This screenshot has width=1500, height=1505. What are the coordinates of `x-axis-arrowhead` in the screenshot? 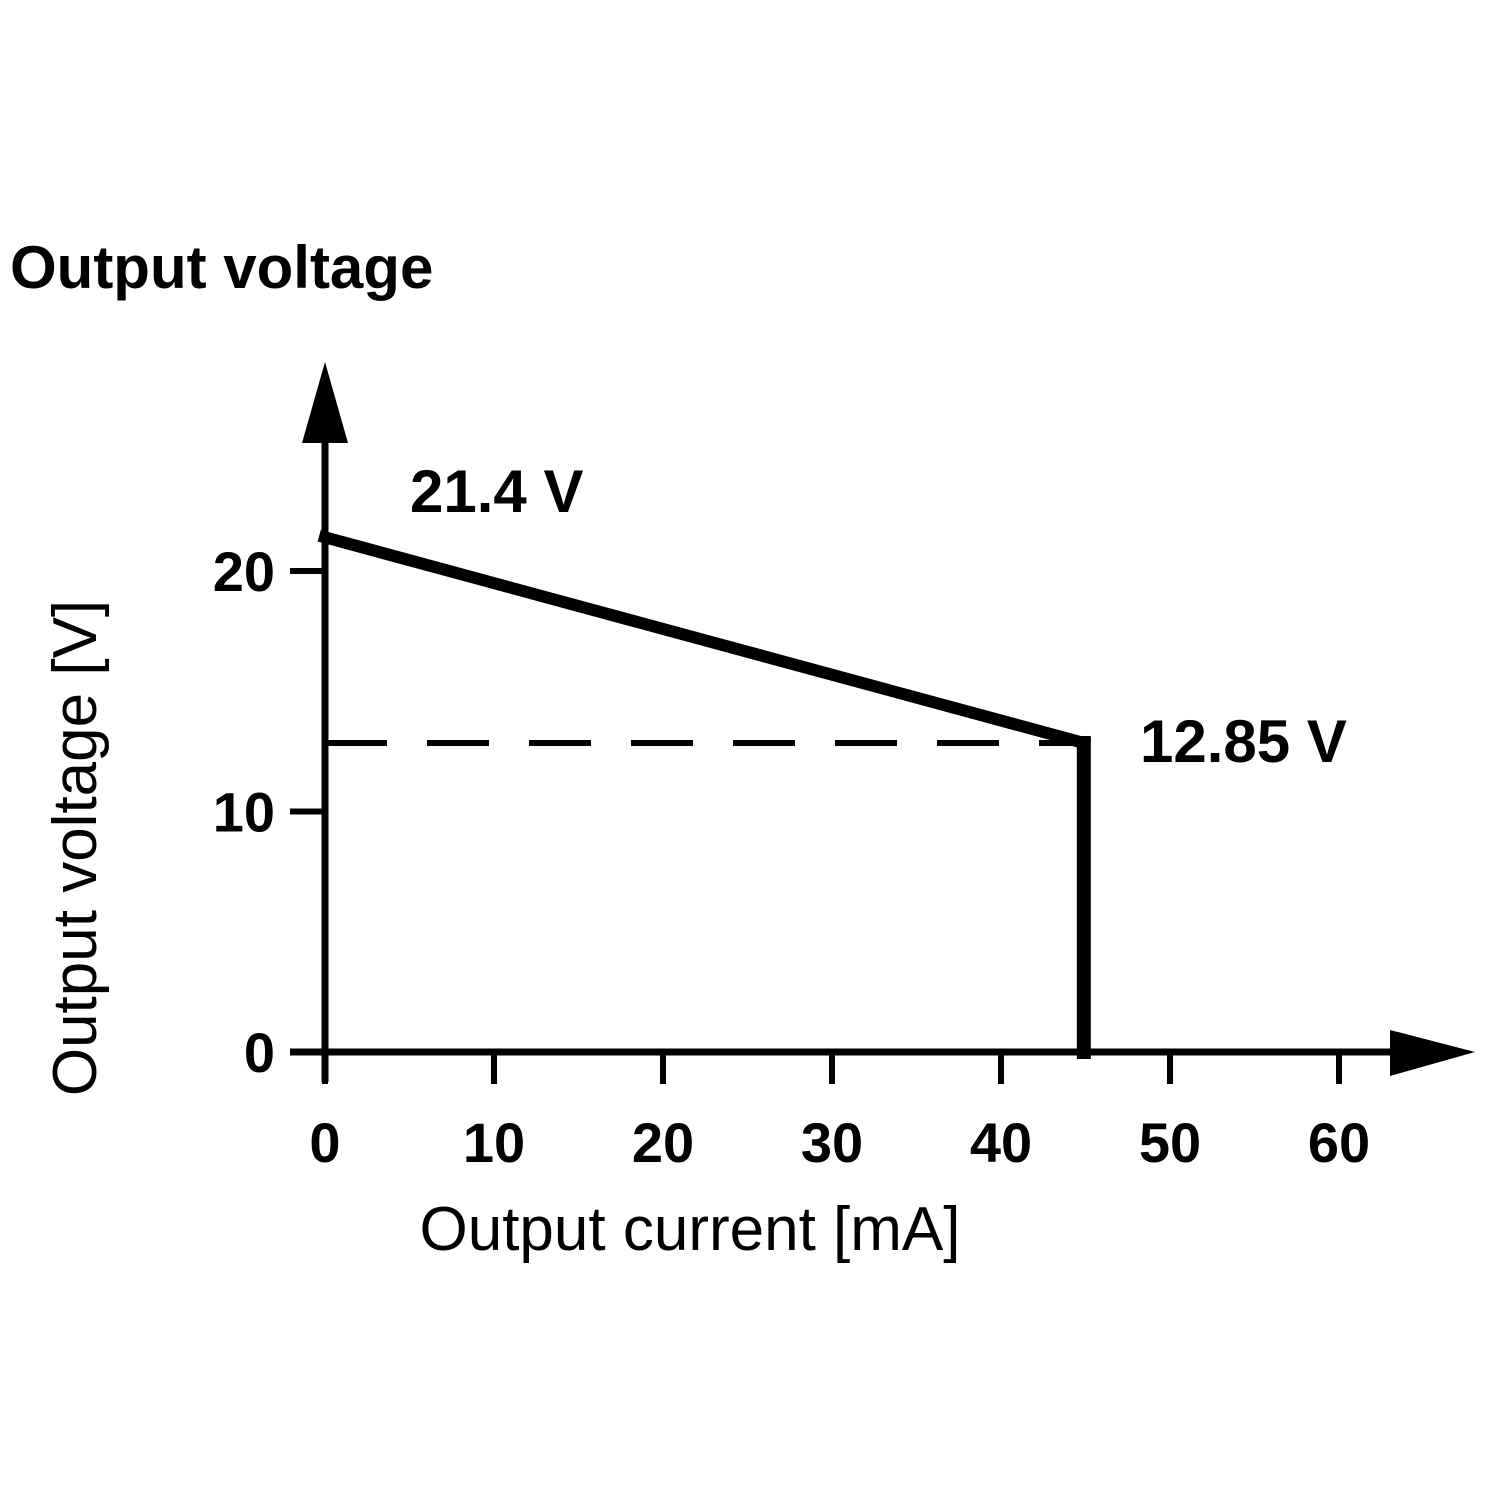 It's located at (1432, 1053).